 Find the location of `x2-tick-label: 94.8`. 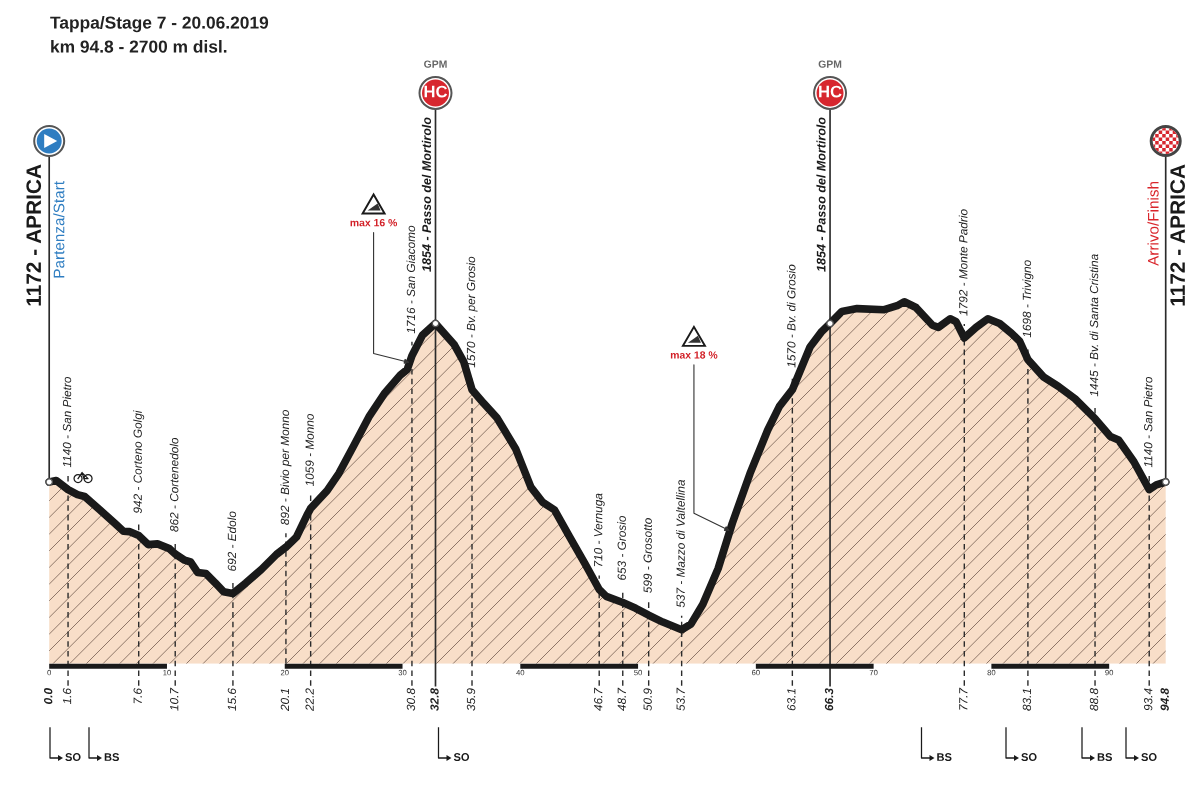

x2-tick-label: 94.8 is located at coordinates (1164, 699).